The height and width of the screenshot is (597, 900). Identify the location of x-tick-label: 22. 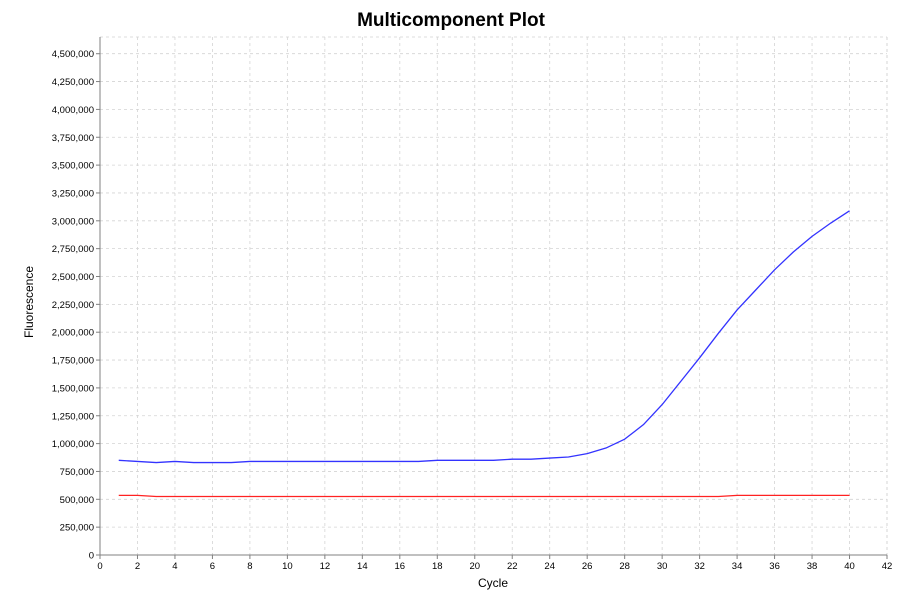
(512, 566).